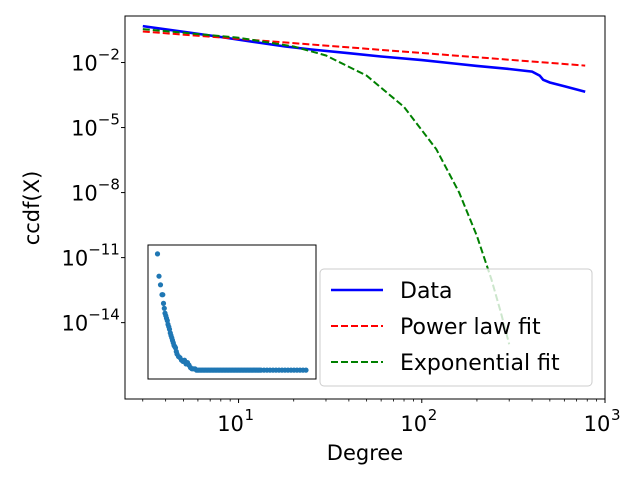 This screenshot has height=480, width=640. What do you see at coordinates (32, 208) in the screenshot?
I see `y-axis-label: ccdf(X)` at bounding box center [32, 208].